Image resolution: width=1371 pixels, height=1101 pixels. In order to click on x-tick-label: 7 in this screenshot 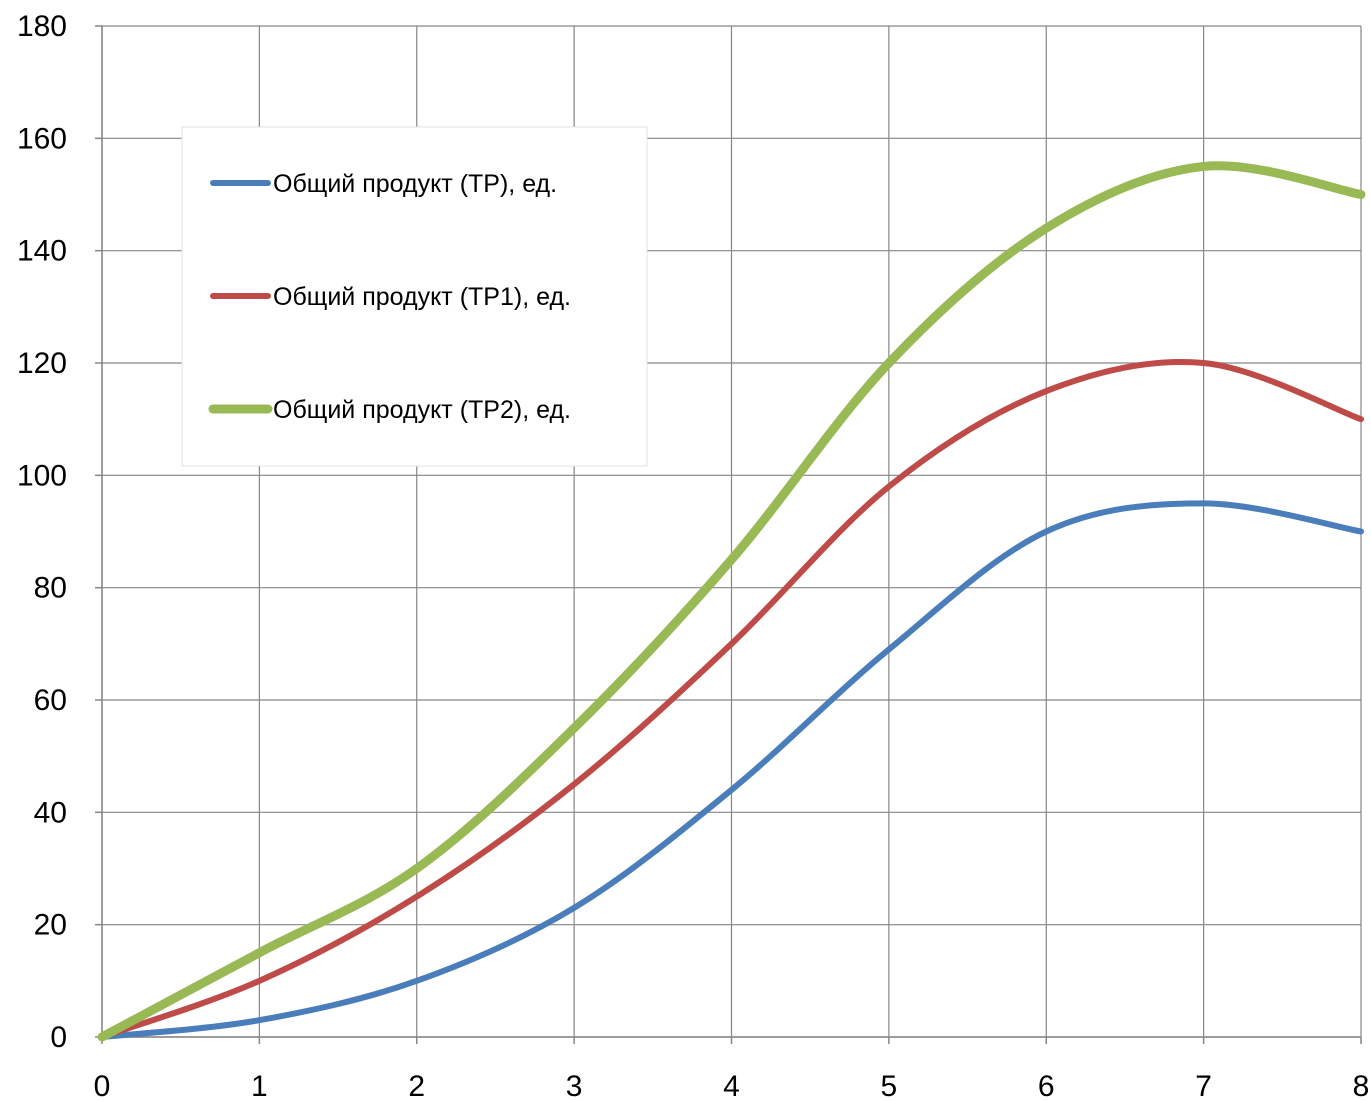, I will do `click(1203, 1085)`.